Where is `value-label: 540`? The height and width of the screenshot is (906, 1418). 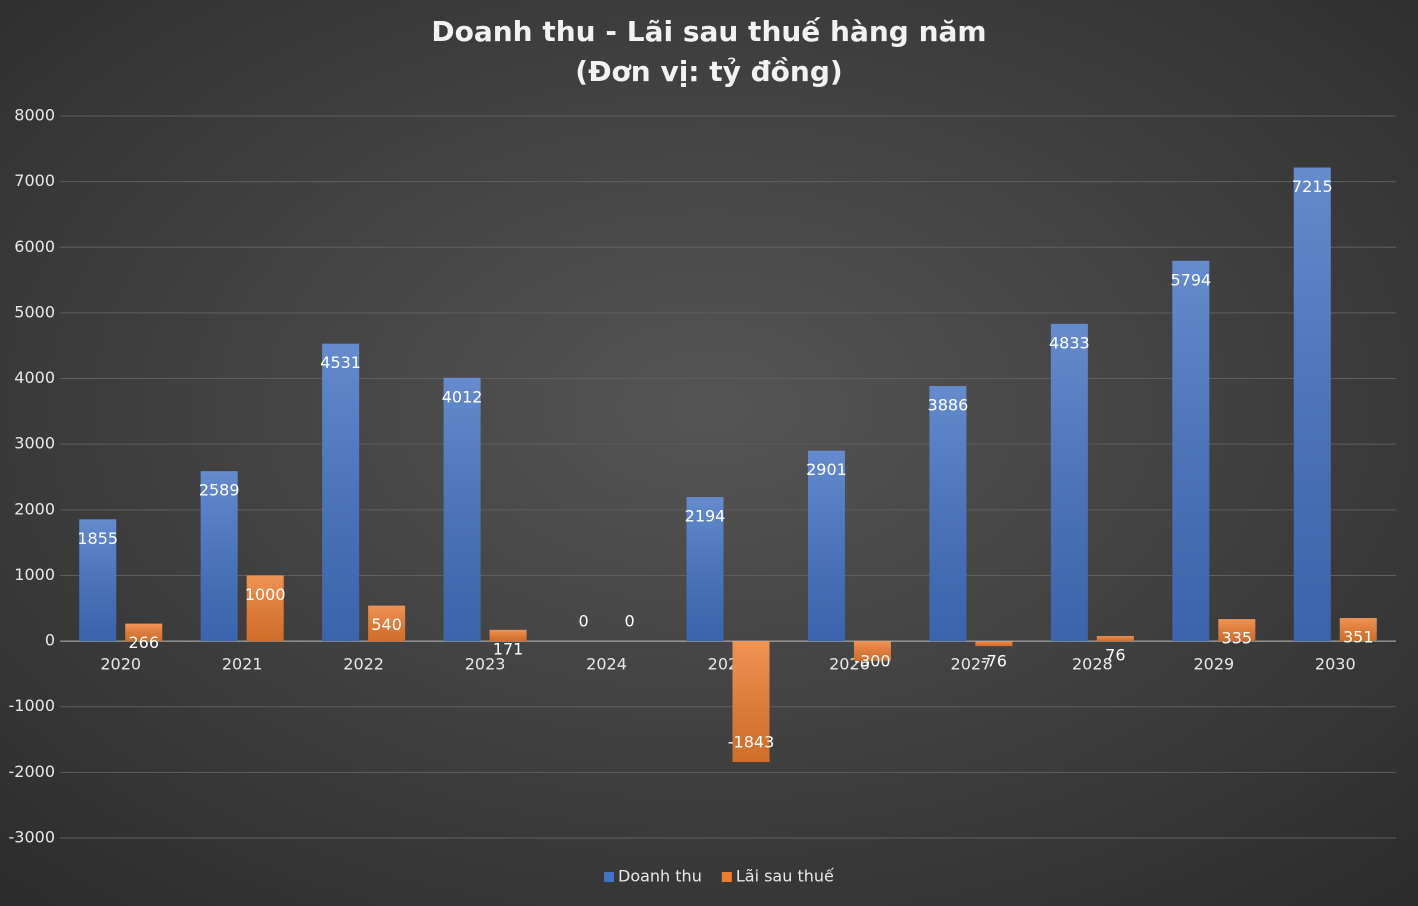
value-label: 540 is located at coordinates (386, 624).